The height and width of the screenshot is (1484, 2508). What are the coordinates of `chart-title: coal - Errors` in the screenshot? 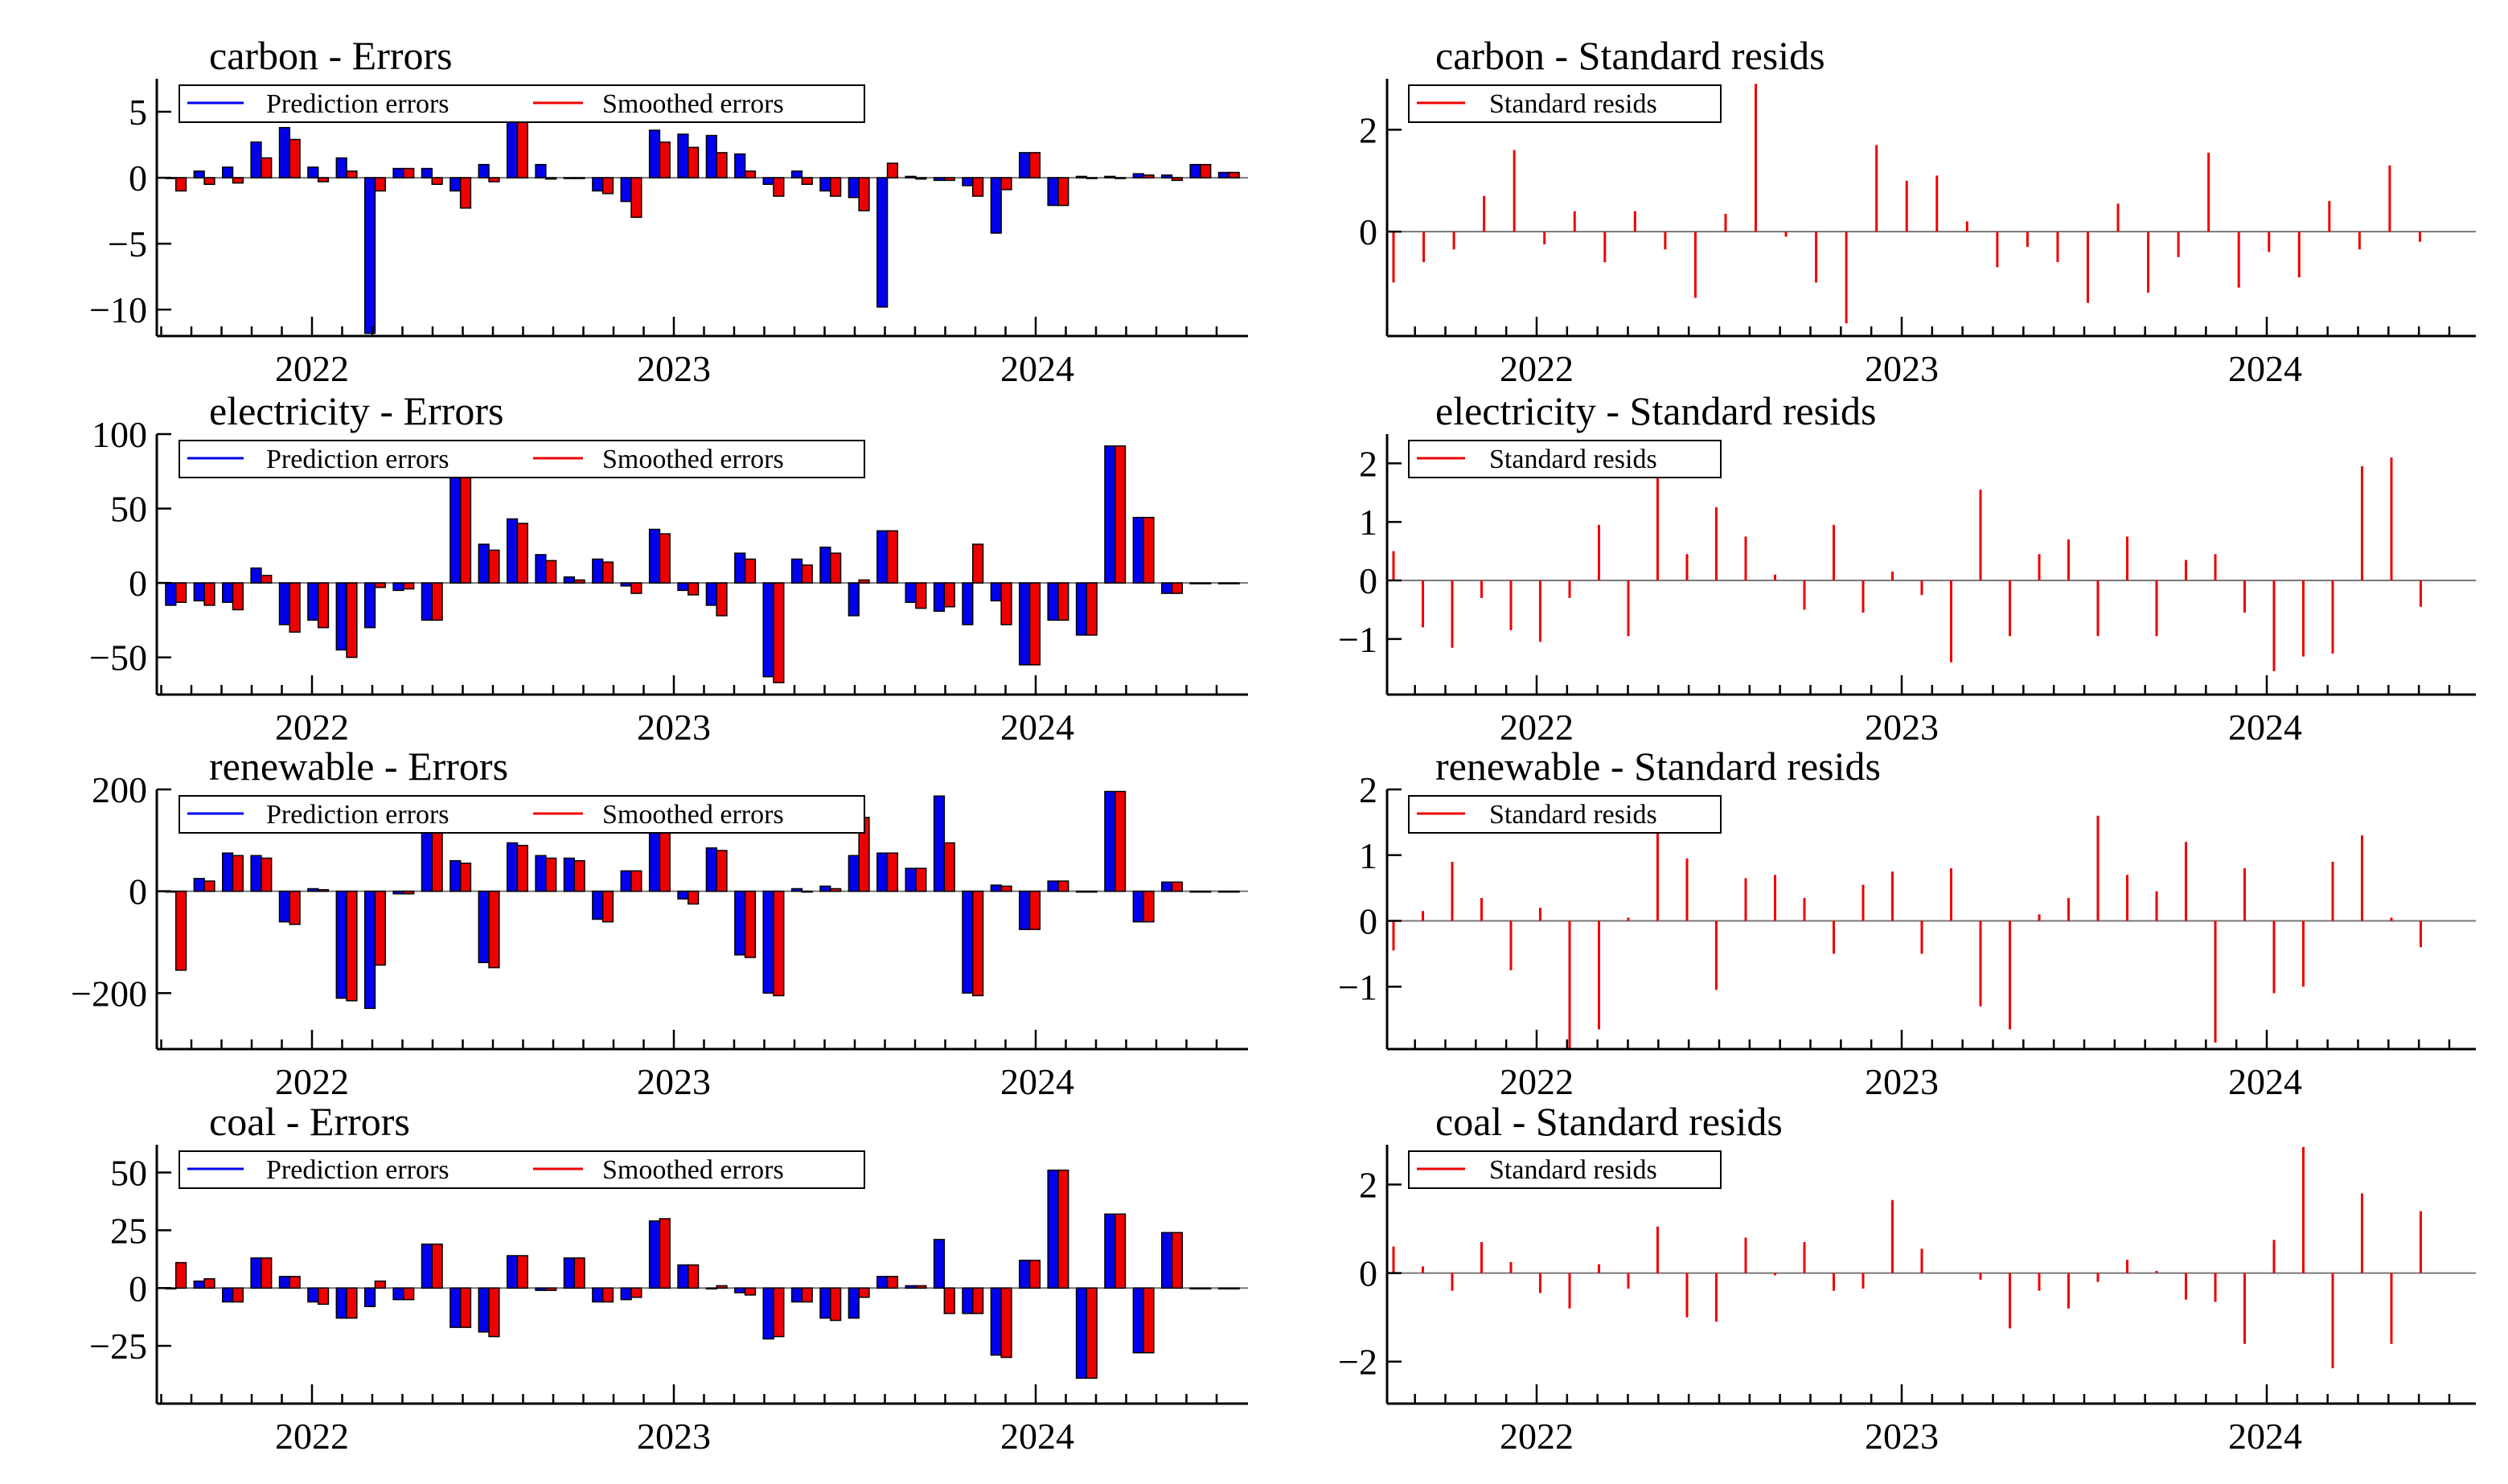 It's located at (309, 1122).